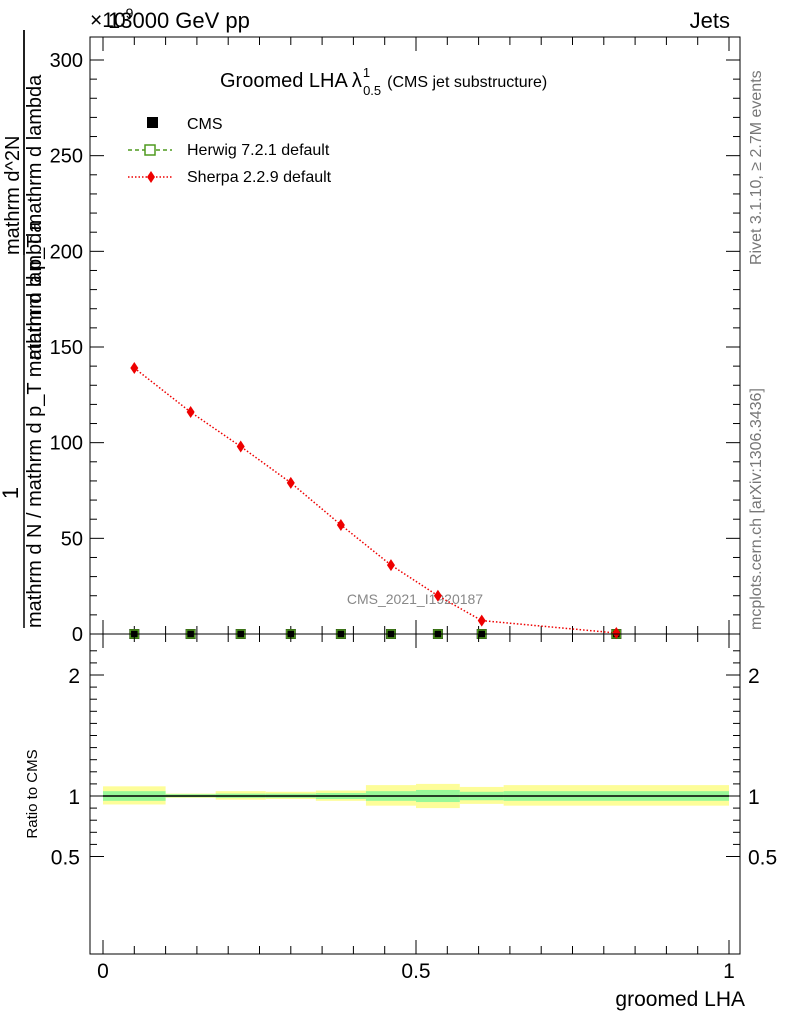 Image resolution: width=786 pixels, height=1024 pixels. Describe the element at coordinates (112, 18) in the screenshot. I see `exponent-label: ×10⁹` at that location.